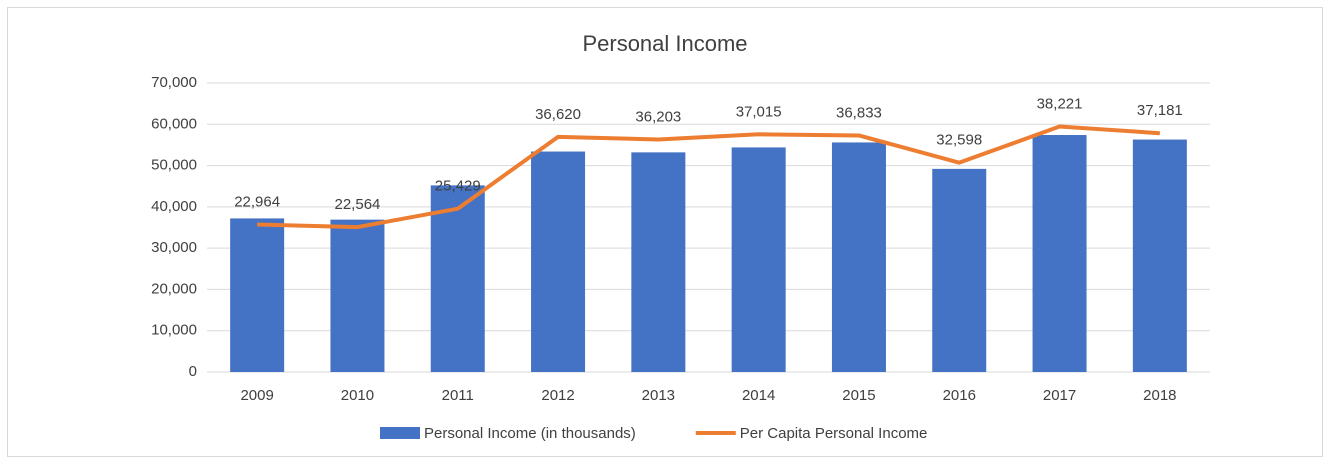  Describe the element at coordinates (400, 433) in the screenshot. I see `legend-swatch` at that location.